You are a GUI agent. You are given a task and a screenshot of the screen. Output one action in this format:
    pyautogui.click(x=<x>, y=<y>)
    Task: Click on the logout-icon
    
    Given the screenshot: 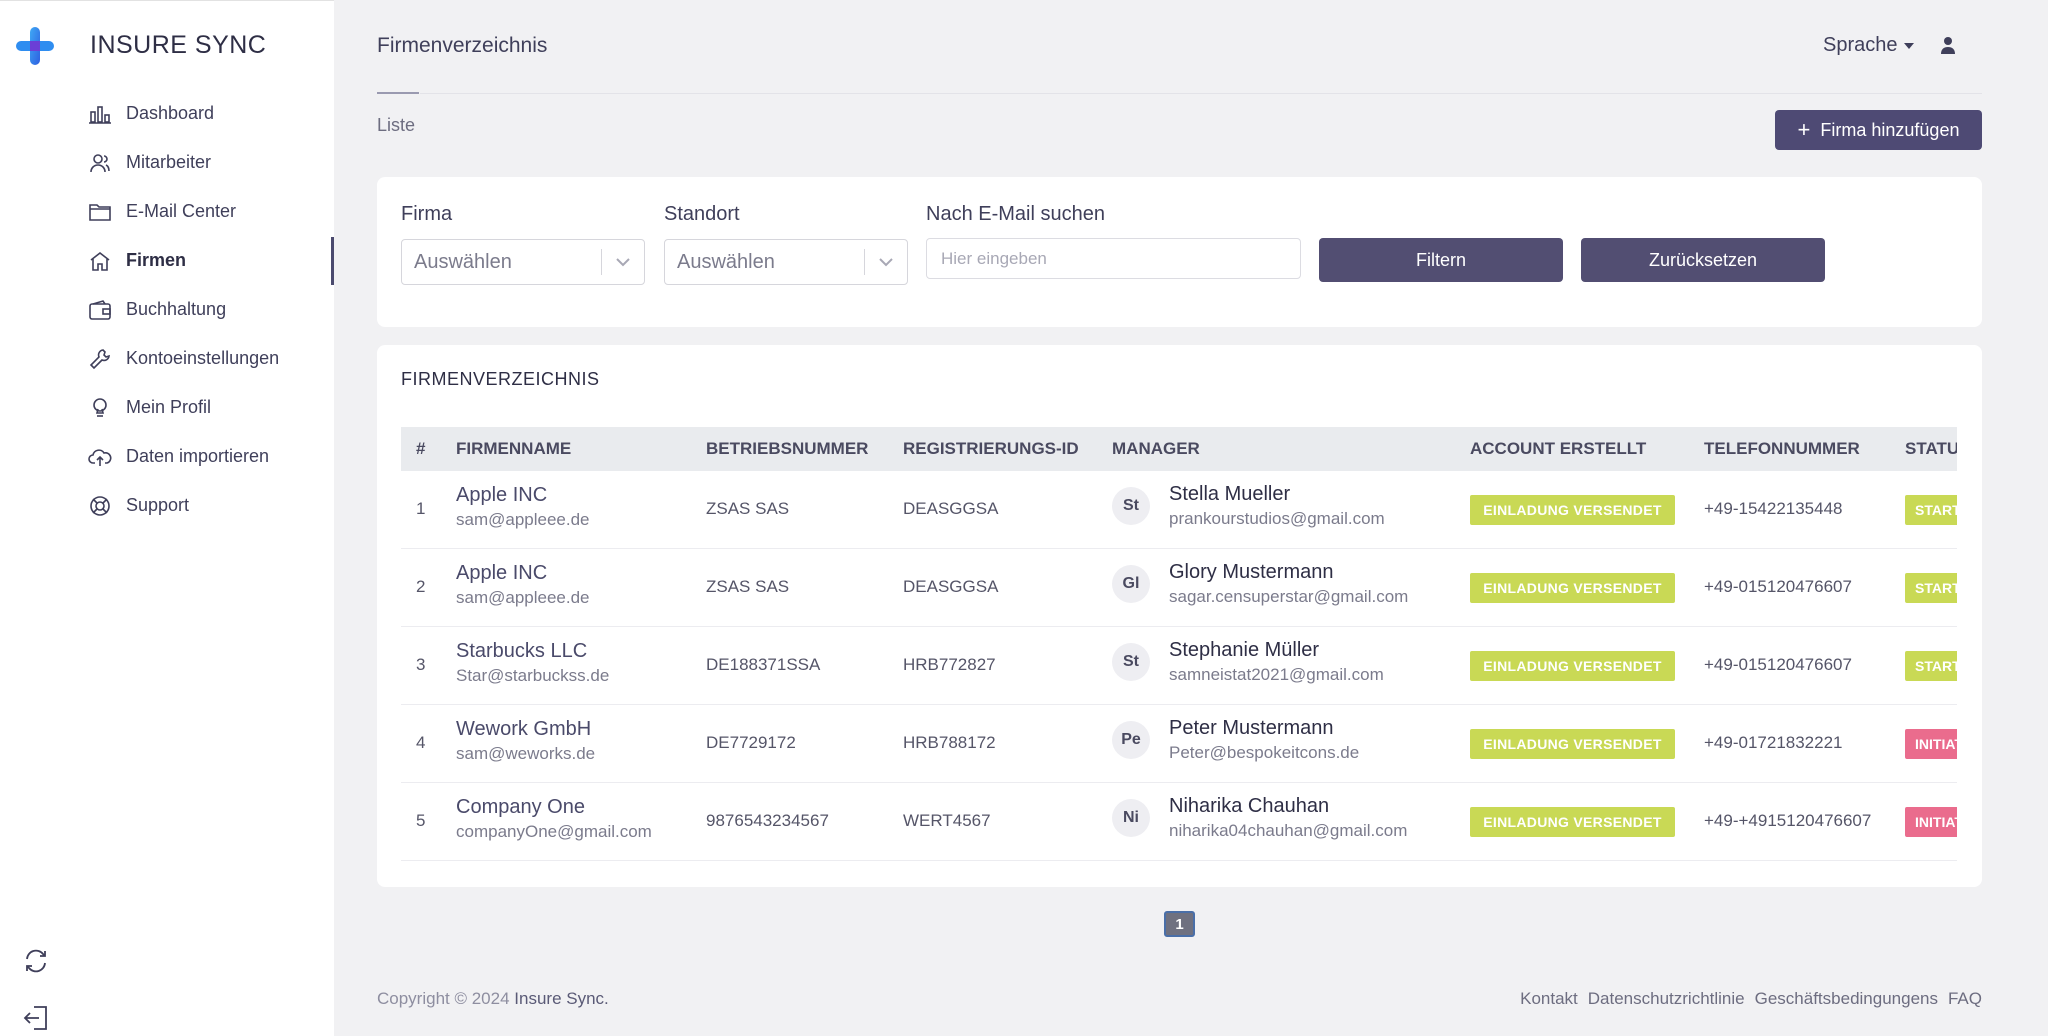 What is the action you would take?
    pyautogui.click(x=36, y=1020)
    